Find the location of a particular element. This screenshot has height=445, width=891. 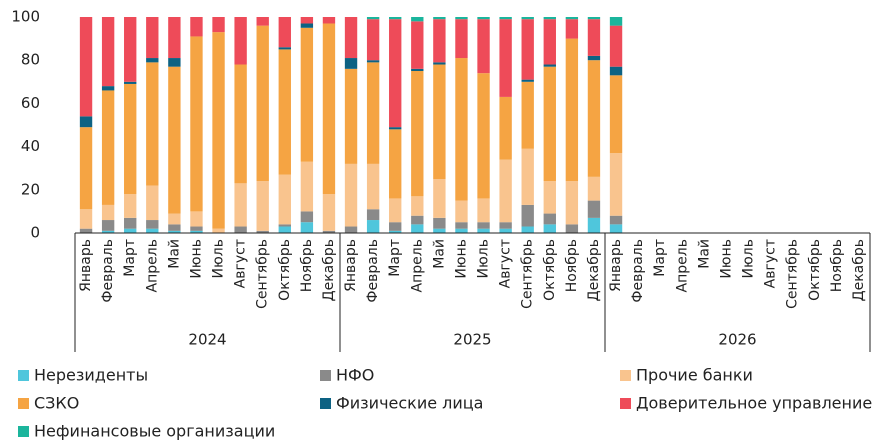

legend-label: Нефинансовые организации is located at coordinates (154, 431).